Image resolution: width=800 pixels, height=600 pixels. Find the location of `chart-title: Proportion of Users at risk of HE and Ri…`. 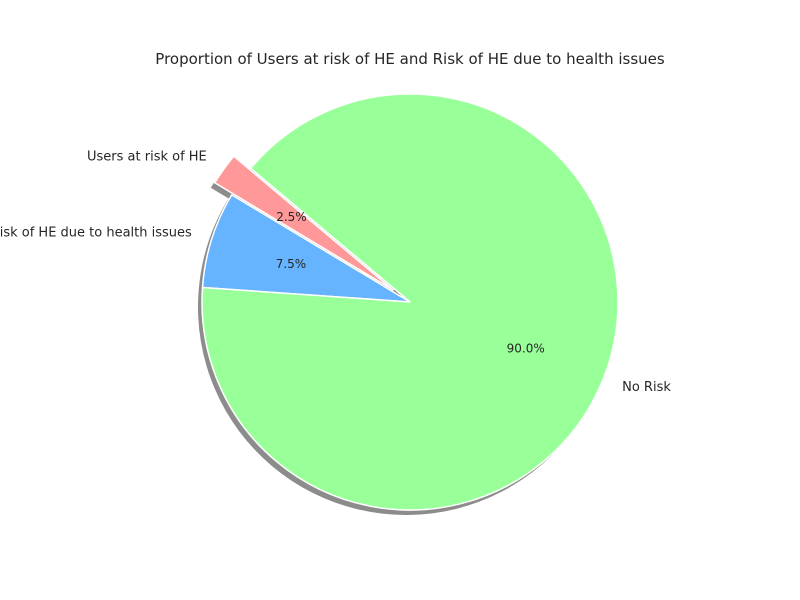

chart-title: Proportion of Users at risk of HE and Ri… is located at coordinates (410, 59).